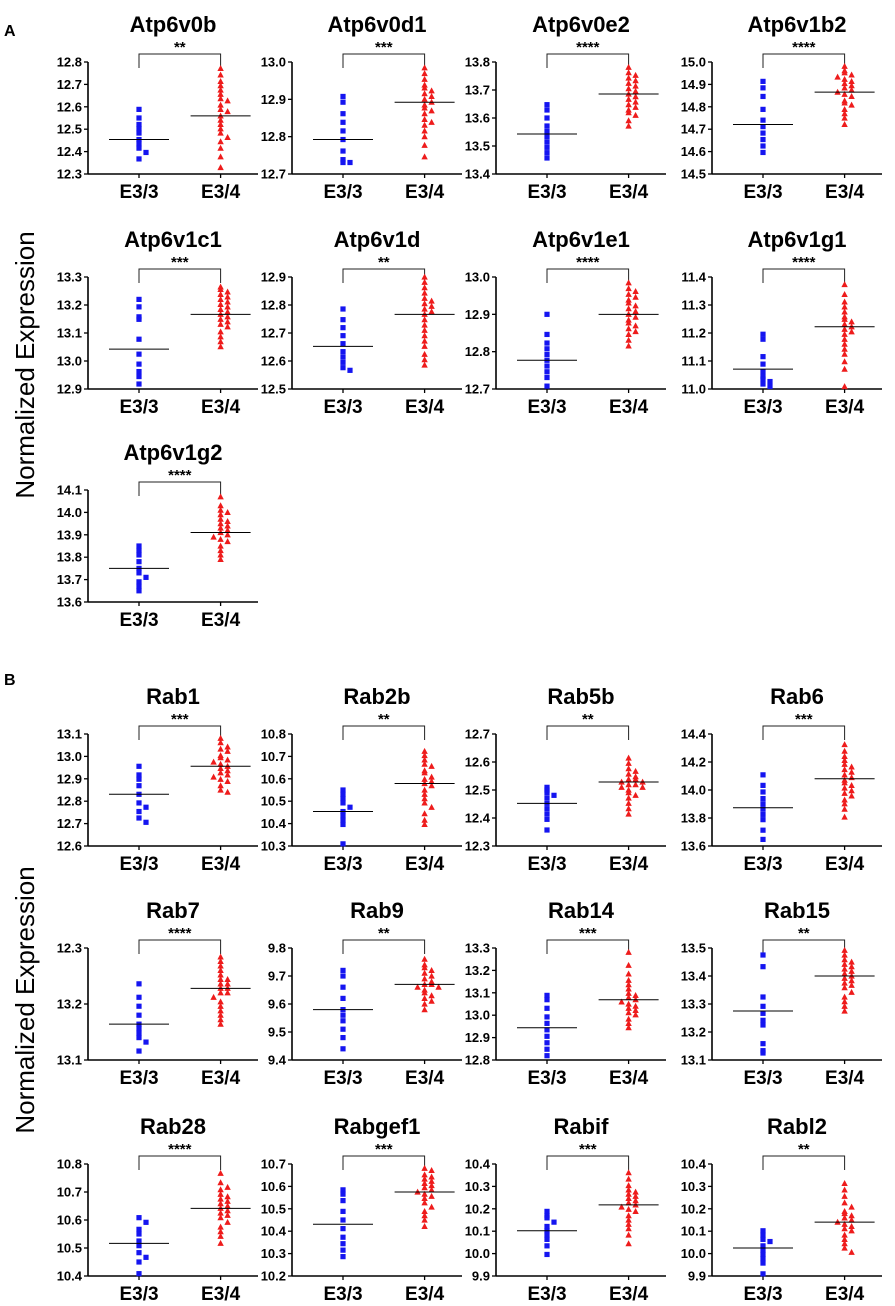 This screenshot has width=895, height=1306. What do you see at coordinates (172, 452) in the screenshot?
I see `plot-title: Atp6v1g2` at bounding box center [172, 452].